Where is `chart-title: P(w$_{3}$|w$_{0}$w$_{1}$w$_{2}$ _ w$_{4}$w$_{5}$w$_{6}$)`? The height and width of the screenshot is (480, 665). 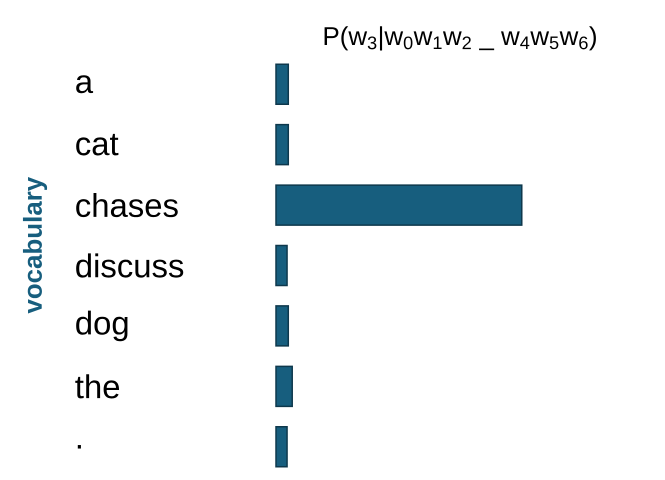
chart-title: P(w$_{3}$|w$_{0}$w$_{1}$w$_{2}$ _ w$_{4}$w$_{5}$w$_{6}$) is located at coordinates (460, 38).